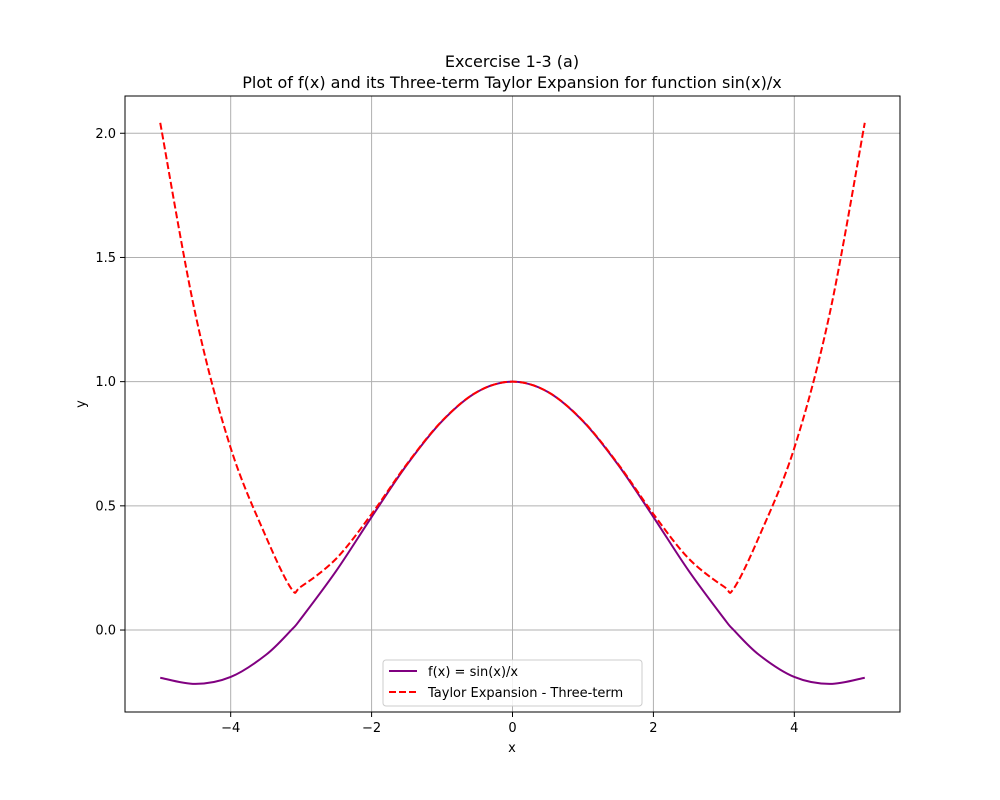 This screenshot has width=1000, height=800. Describe the element at coordinates (105, 506) in the screenshot. I see `y-tick-label: 0.5` at that location.